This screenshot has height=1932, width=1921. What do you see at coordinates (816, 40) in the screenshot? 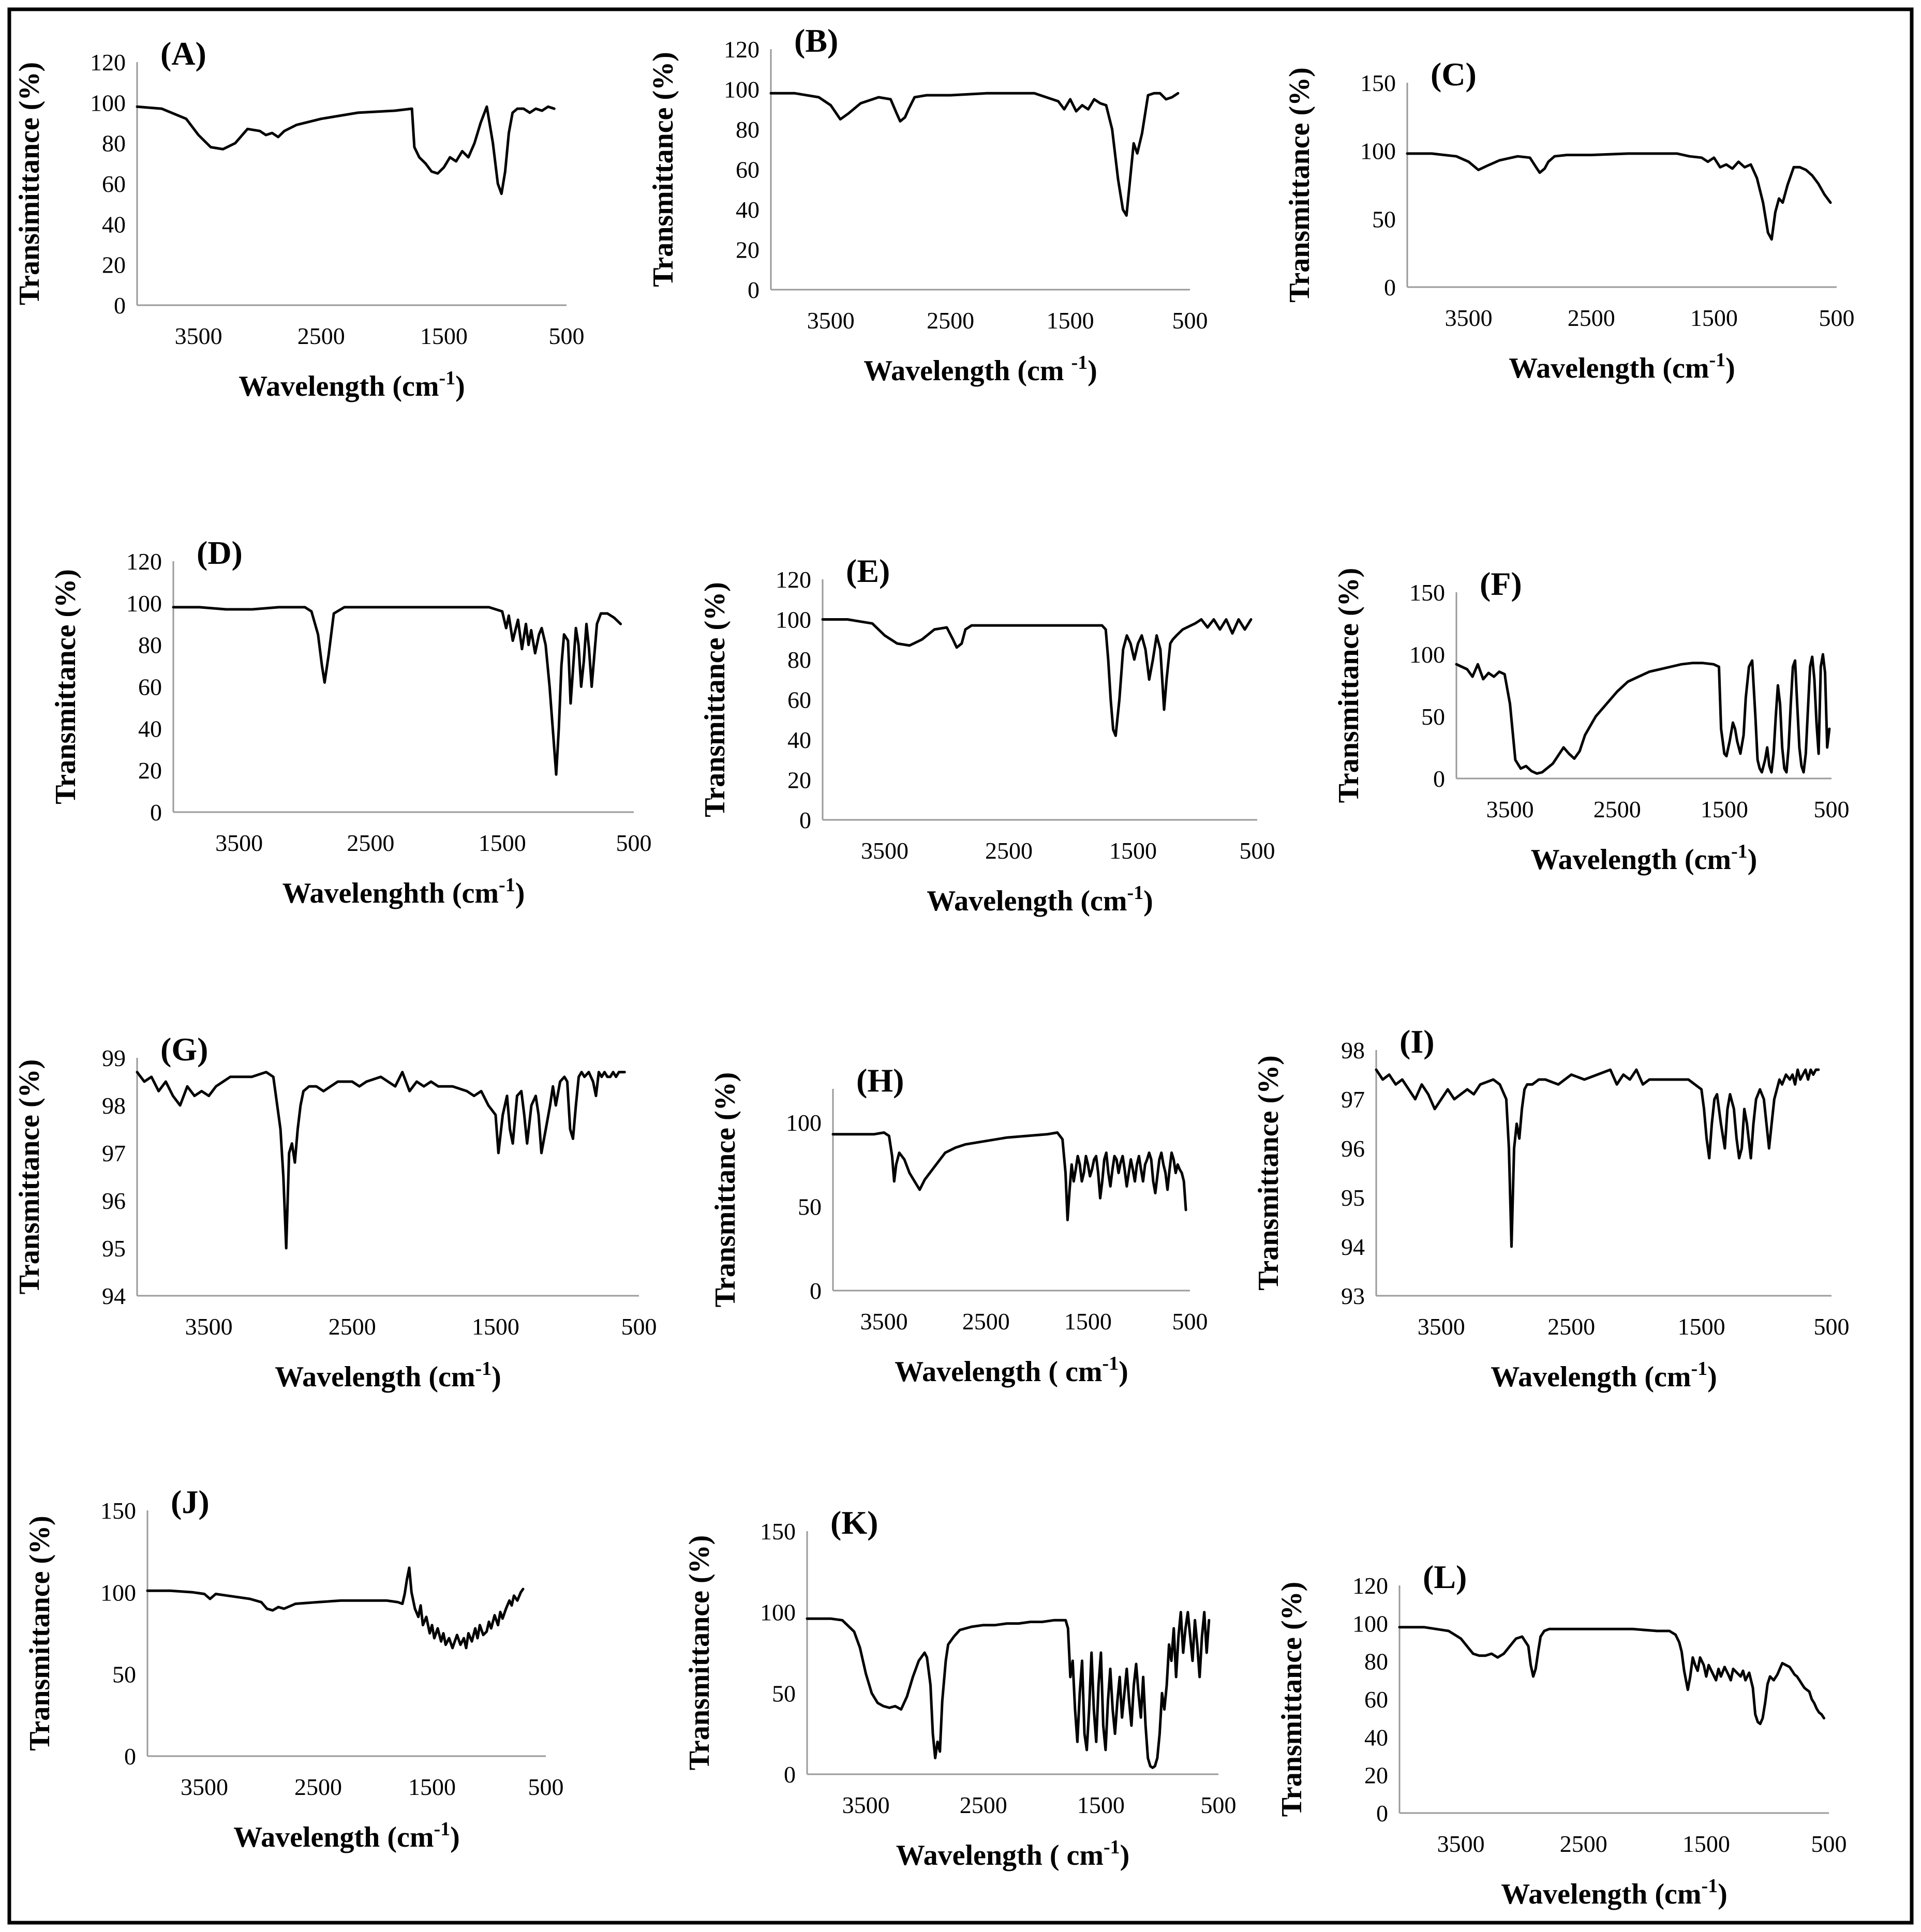
I see `panel-label: (B)` at bounding box center [816, 40].